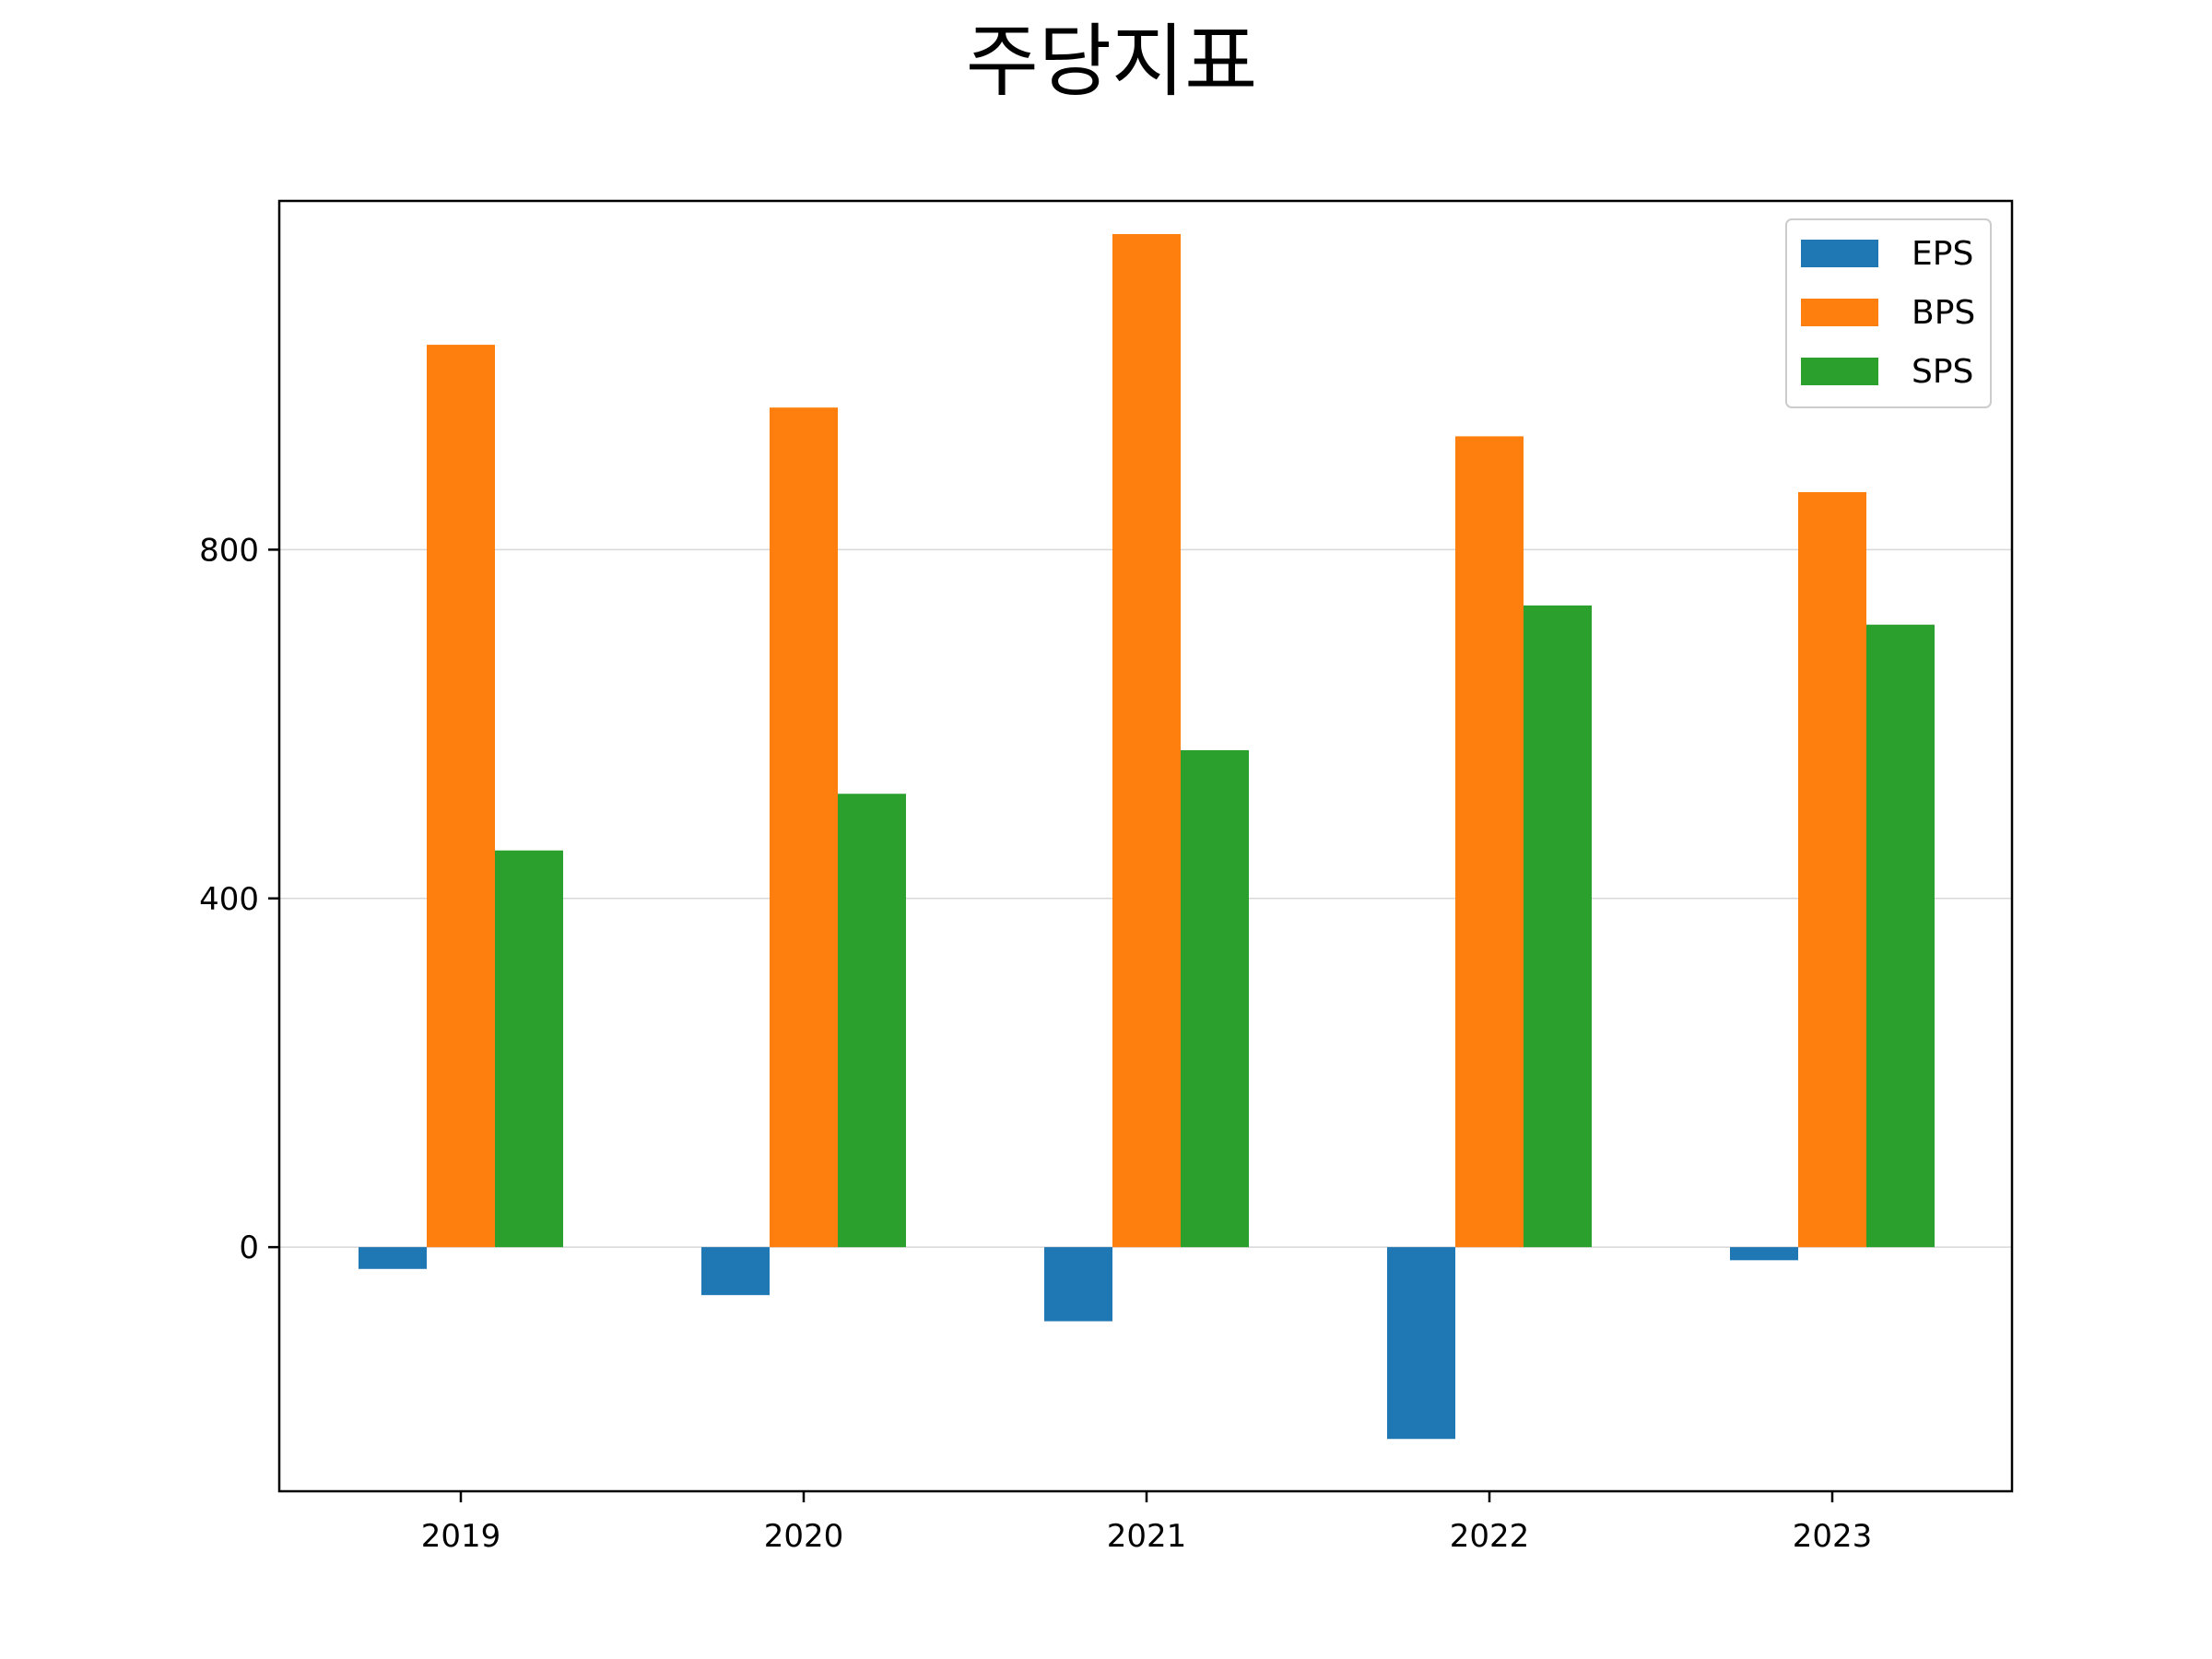 The height and width of the screenshot is (1659, 2212). Describe the element at coordinates (1839, 312) in the screenshot. I see `legend-swatch-bps` at that location.